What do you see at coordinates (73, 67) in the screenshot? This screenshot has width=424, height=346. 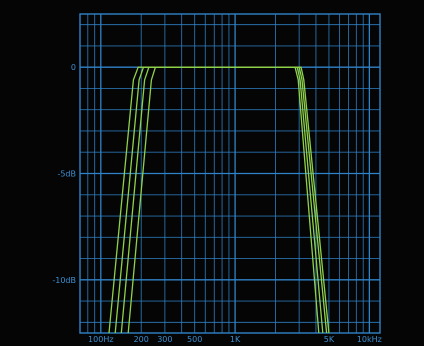 I see `y-tick-label: 0` at bounding box center [73, 67].